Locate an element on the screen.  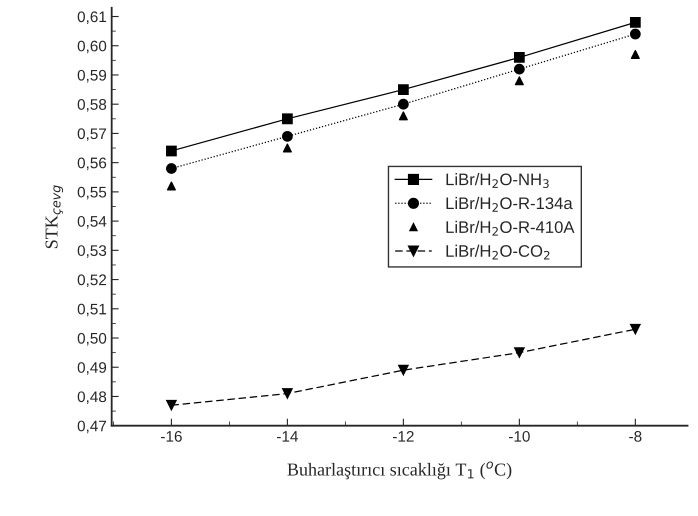
y-tick-label: 0,47 is located at coordinates (92, 427).